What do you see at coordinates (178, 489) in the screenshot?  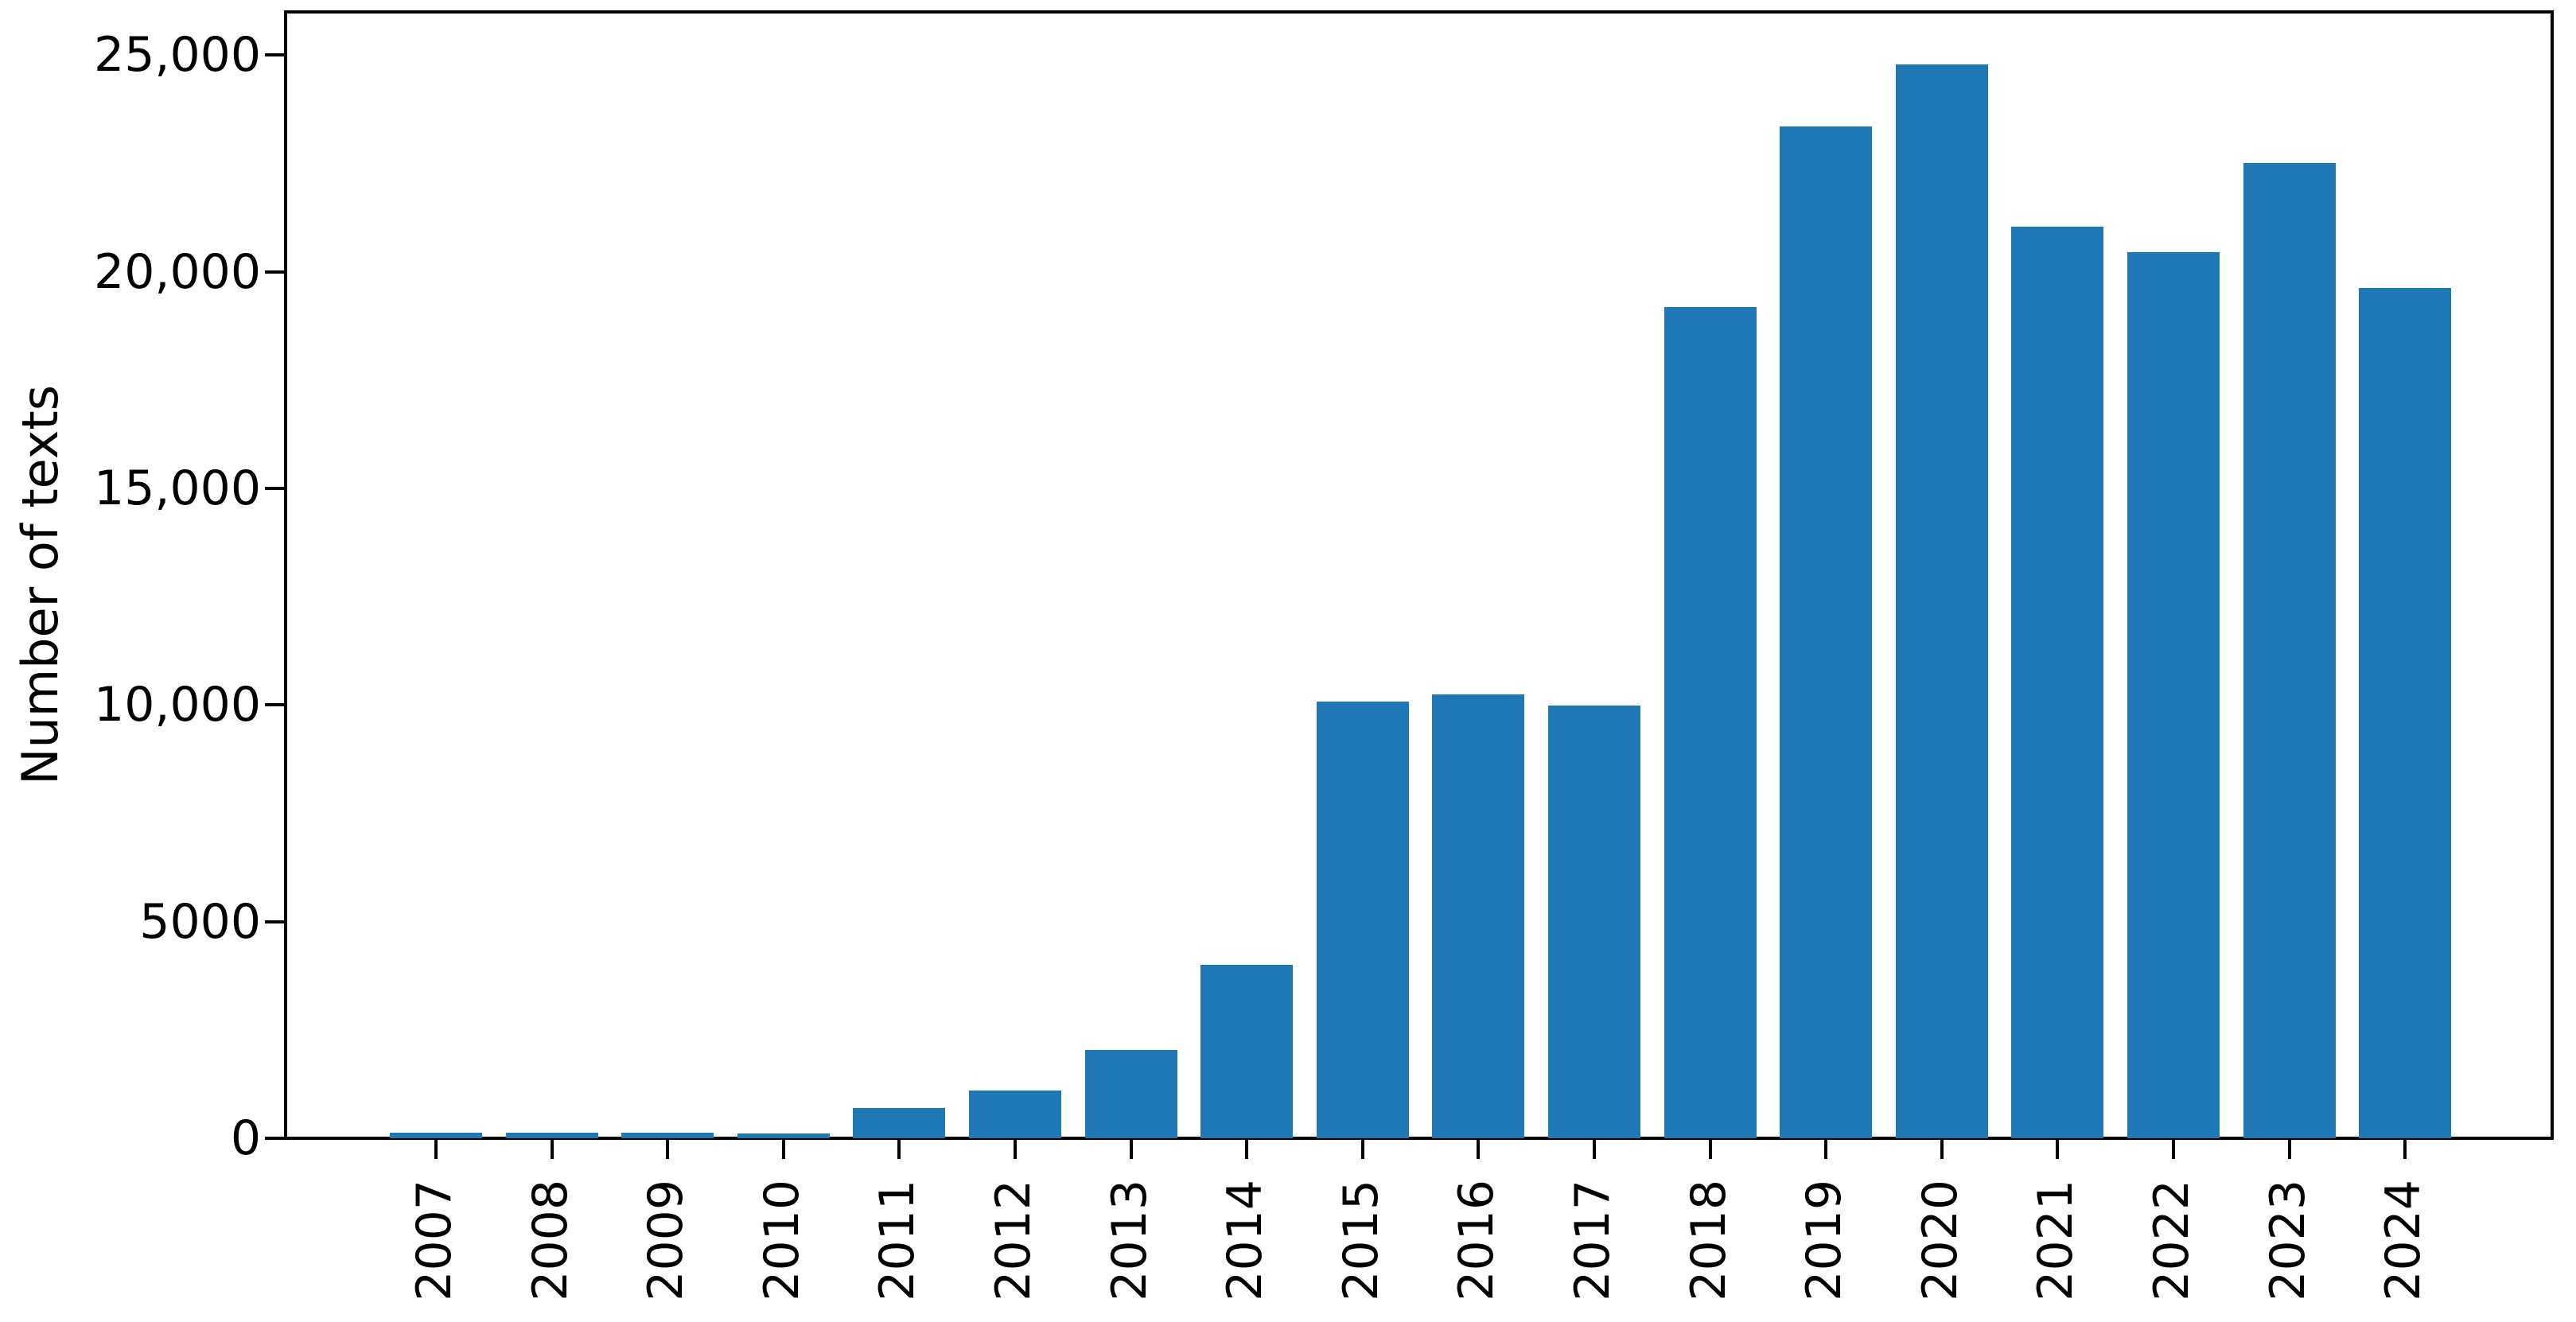 I see `y-tick-label: 15,000` at bounding box center [178, 489].